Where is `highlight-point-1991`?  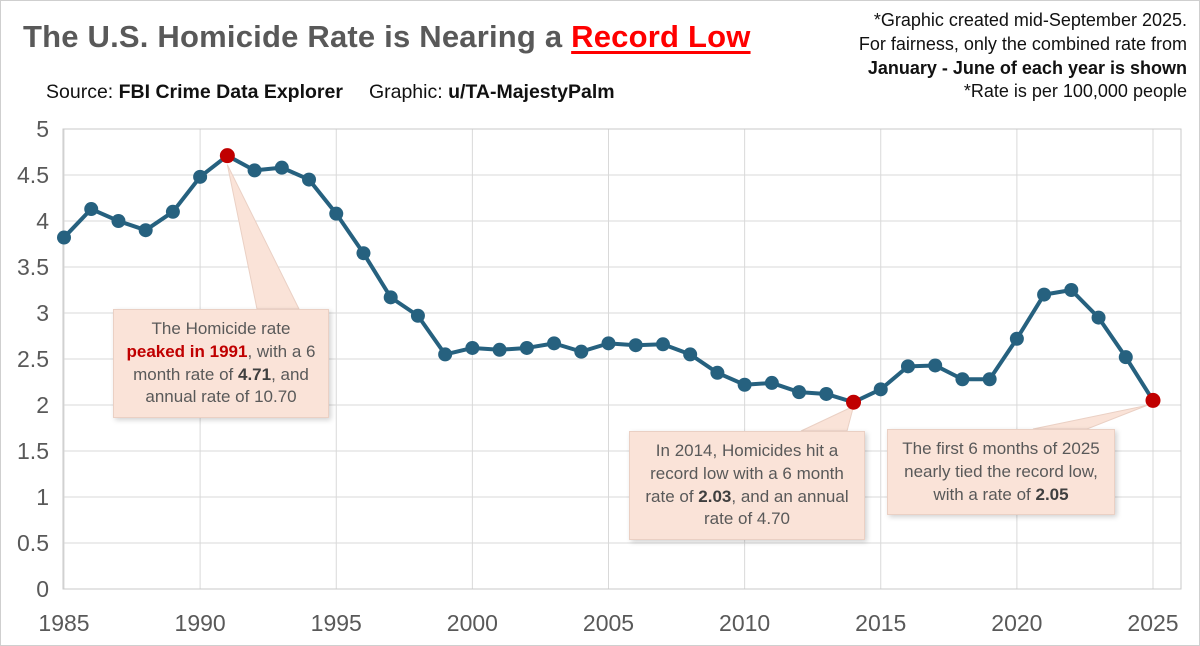
highlight-point-1991 is located at coordinates (227, 156).